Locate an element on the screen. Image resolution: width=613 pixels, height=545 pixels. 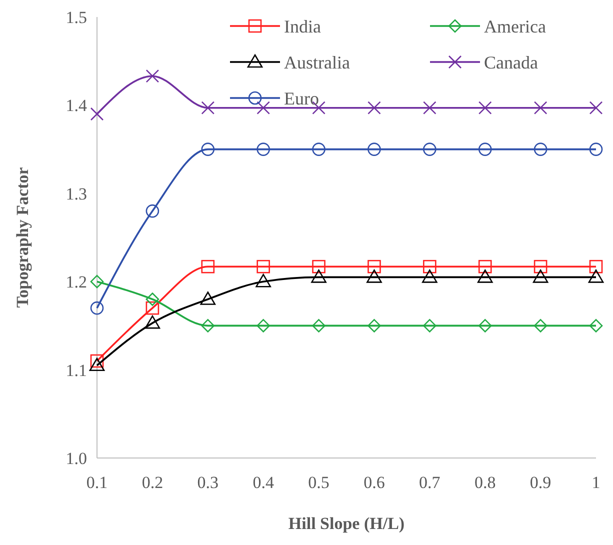
x-tick-label: 1 is located at coordinates (596, 482).